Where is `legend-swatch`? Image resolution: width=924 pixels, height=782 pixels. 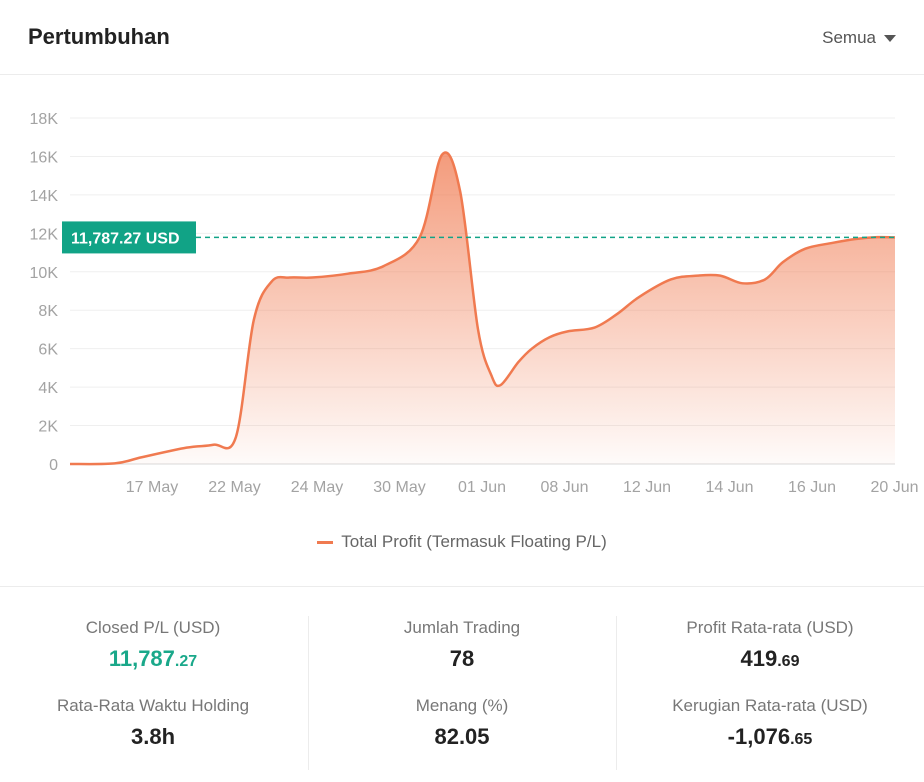
legend-swatch is located at coordinates (325, 542).